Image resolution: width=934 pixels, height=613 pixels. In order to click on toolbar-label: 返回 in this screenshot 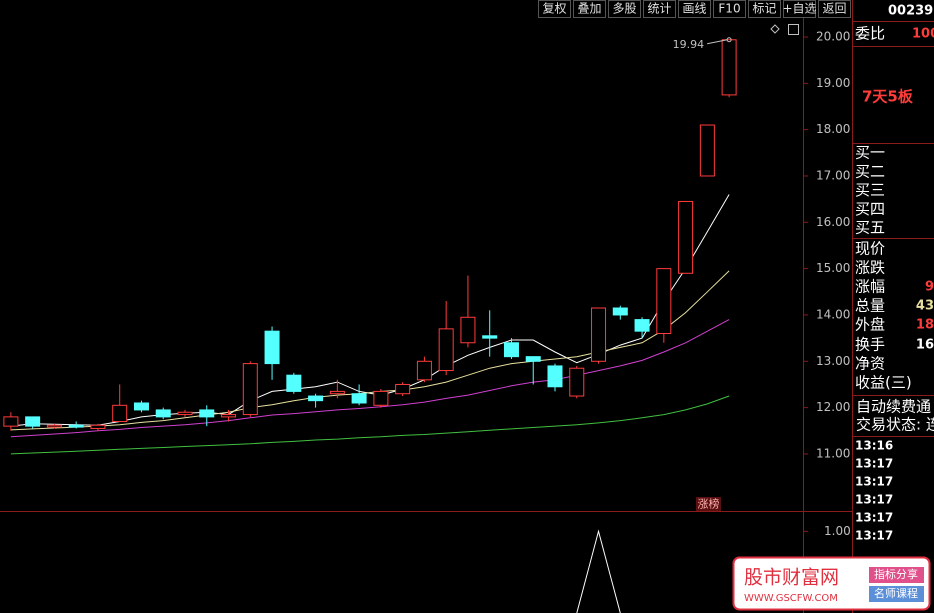, I will do `click(834, 9)`.